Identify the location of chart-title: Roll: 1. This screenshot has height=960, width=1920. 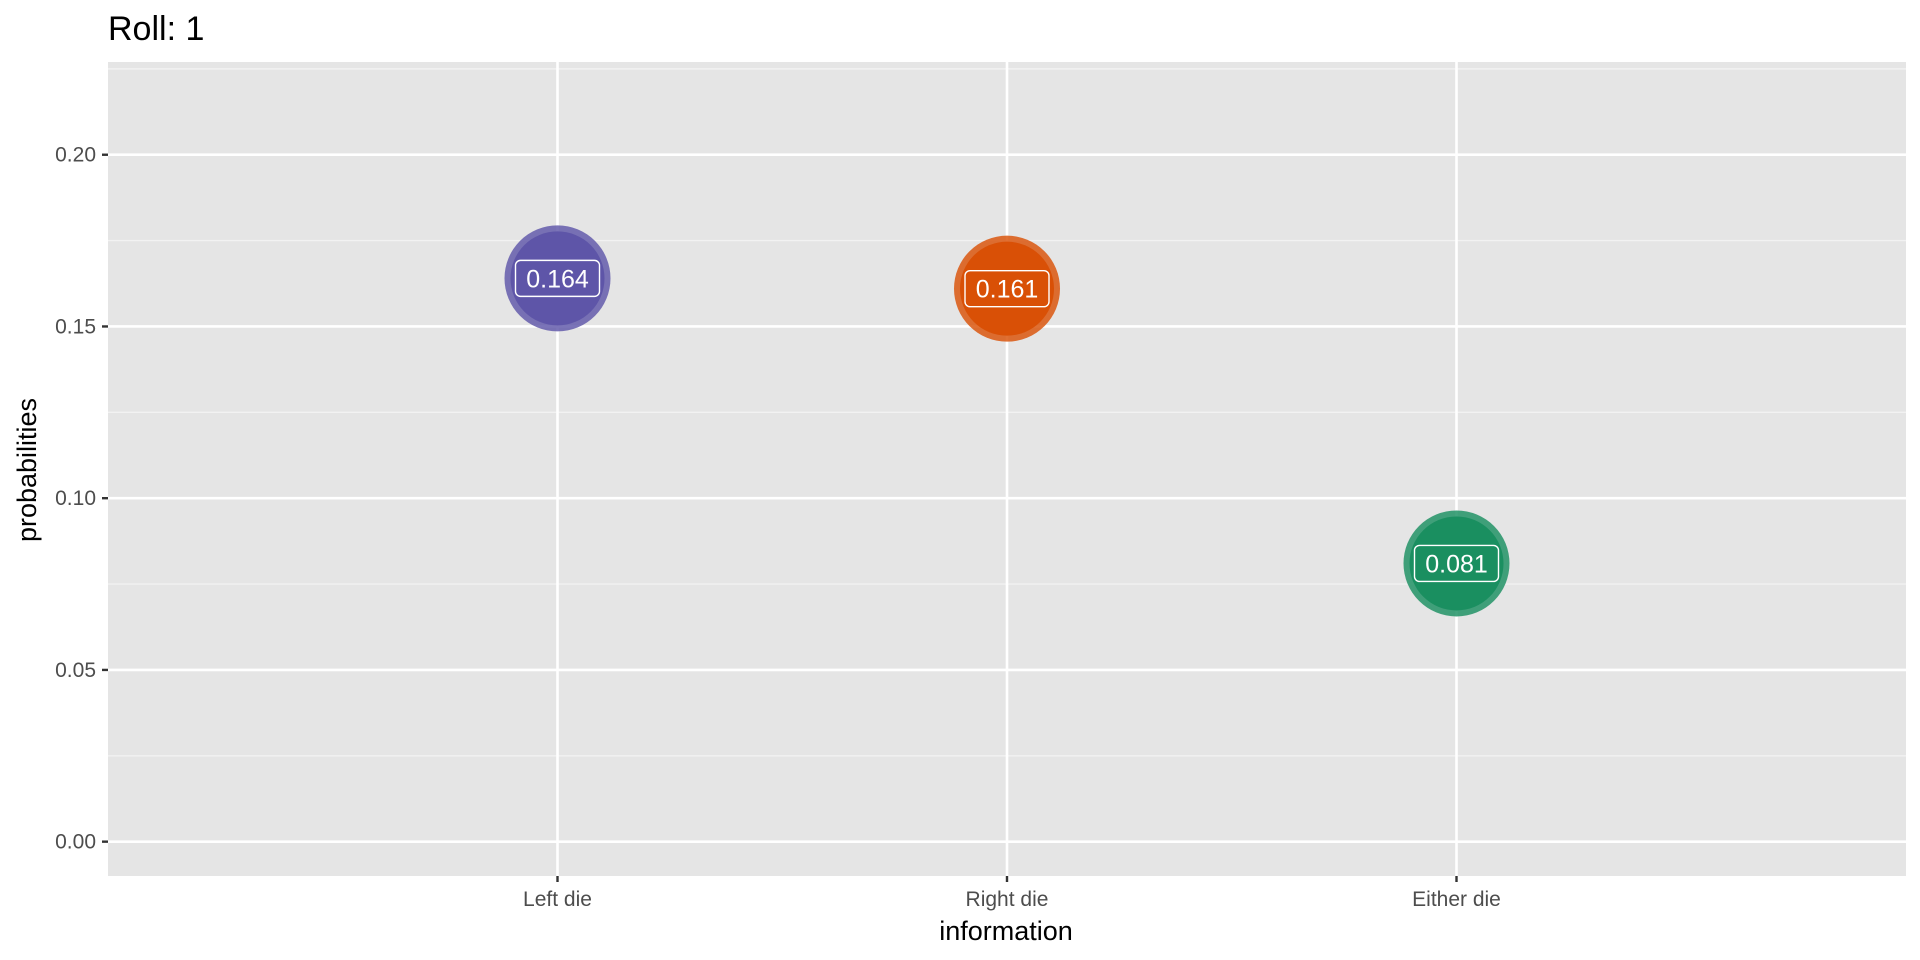
(156, 29).